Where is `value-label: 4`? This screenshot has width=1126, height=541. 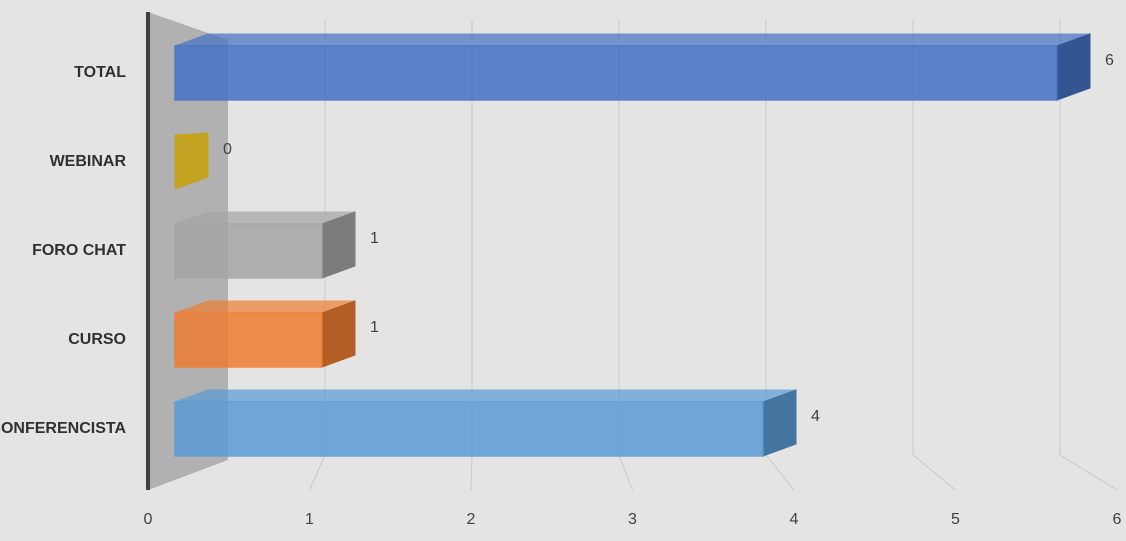 value-label: 4 is located at coordinates (815, 416).